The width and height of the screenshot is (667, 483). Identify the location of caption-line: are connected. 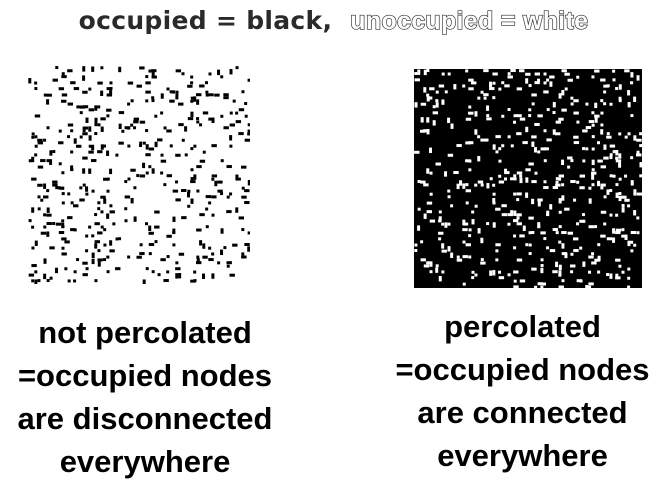
(522, 412).